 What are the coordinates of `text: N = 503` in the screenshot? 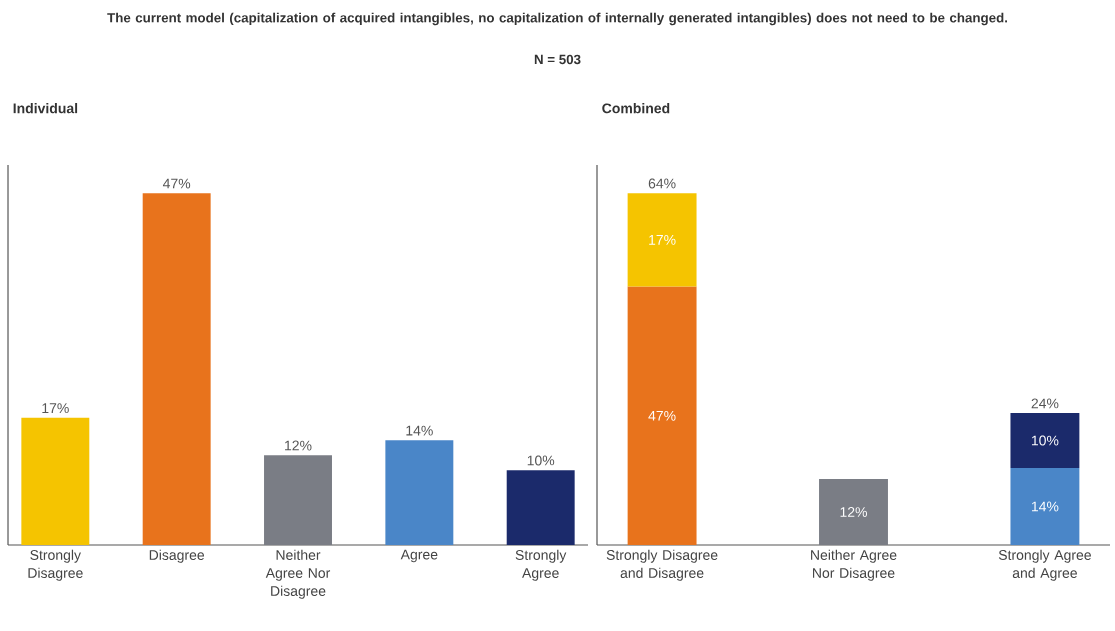 It's located at (557, 59).